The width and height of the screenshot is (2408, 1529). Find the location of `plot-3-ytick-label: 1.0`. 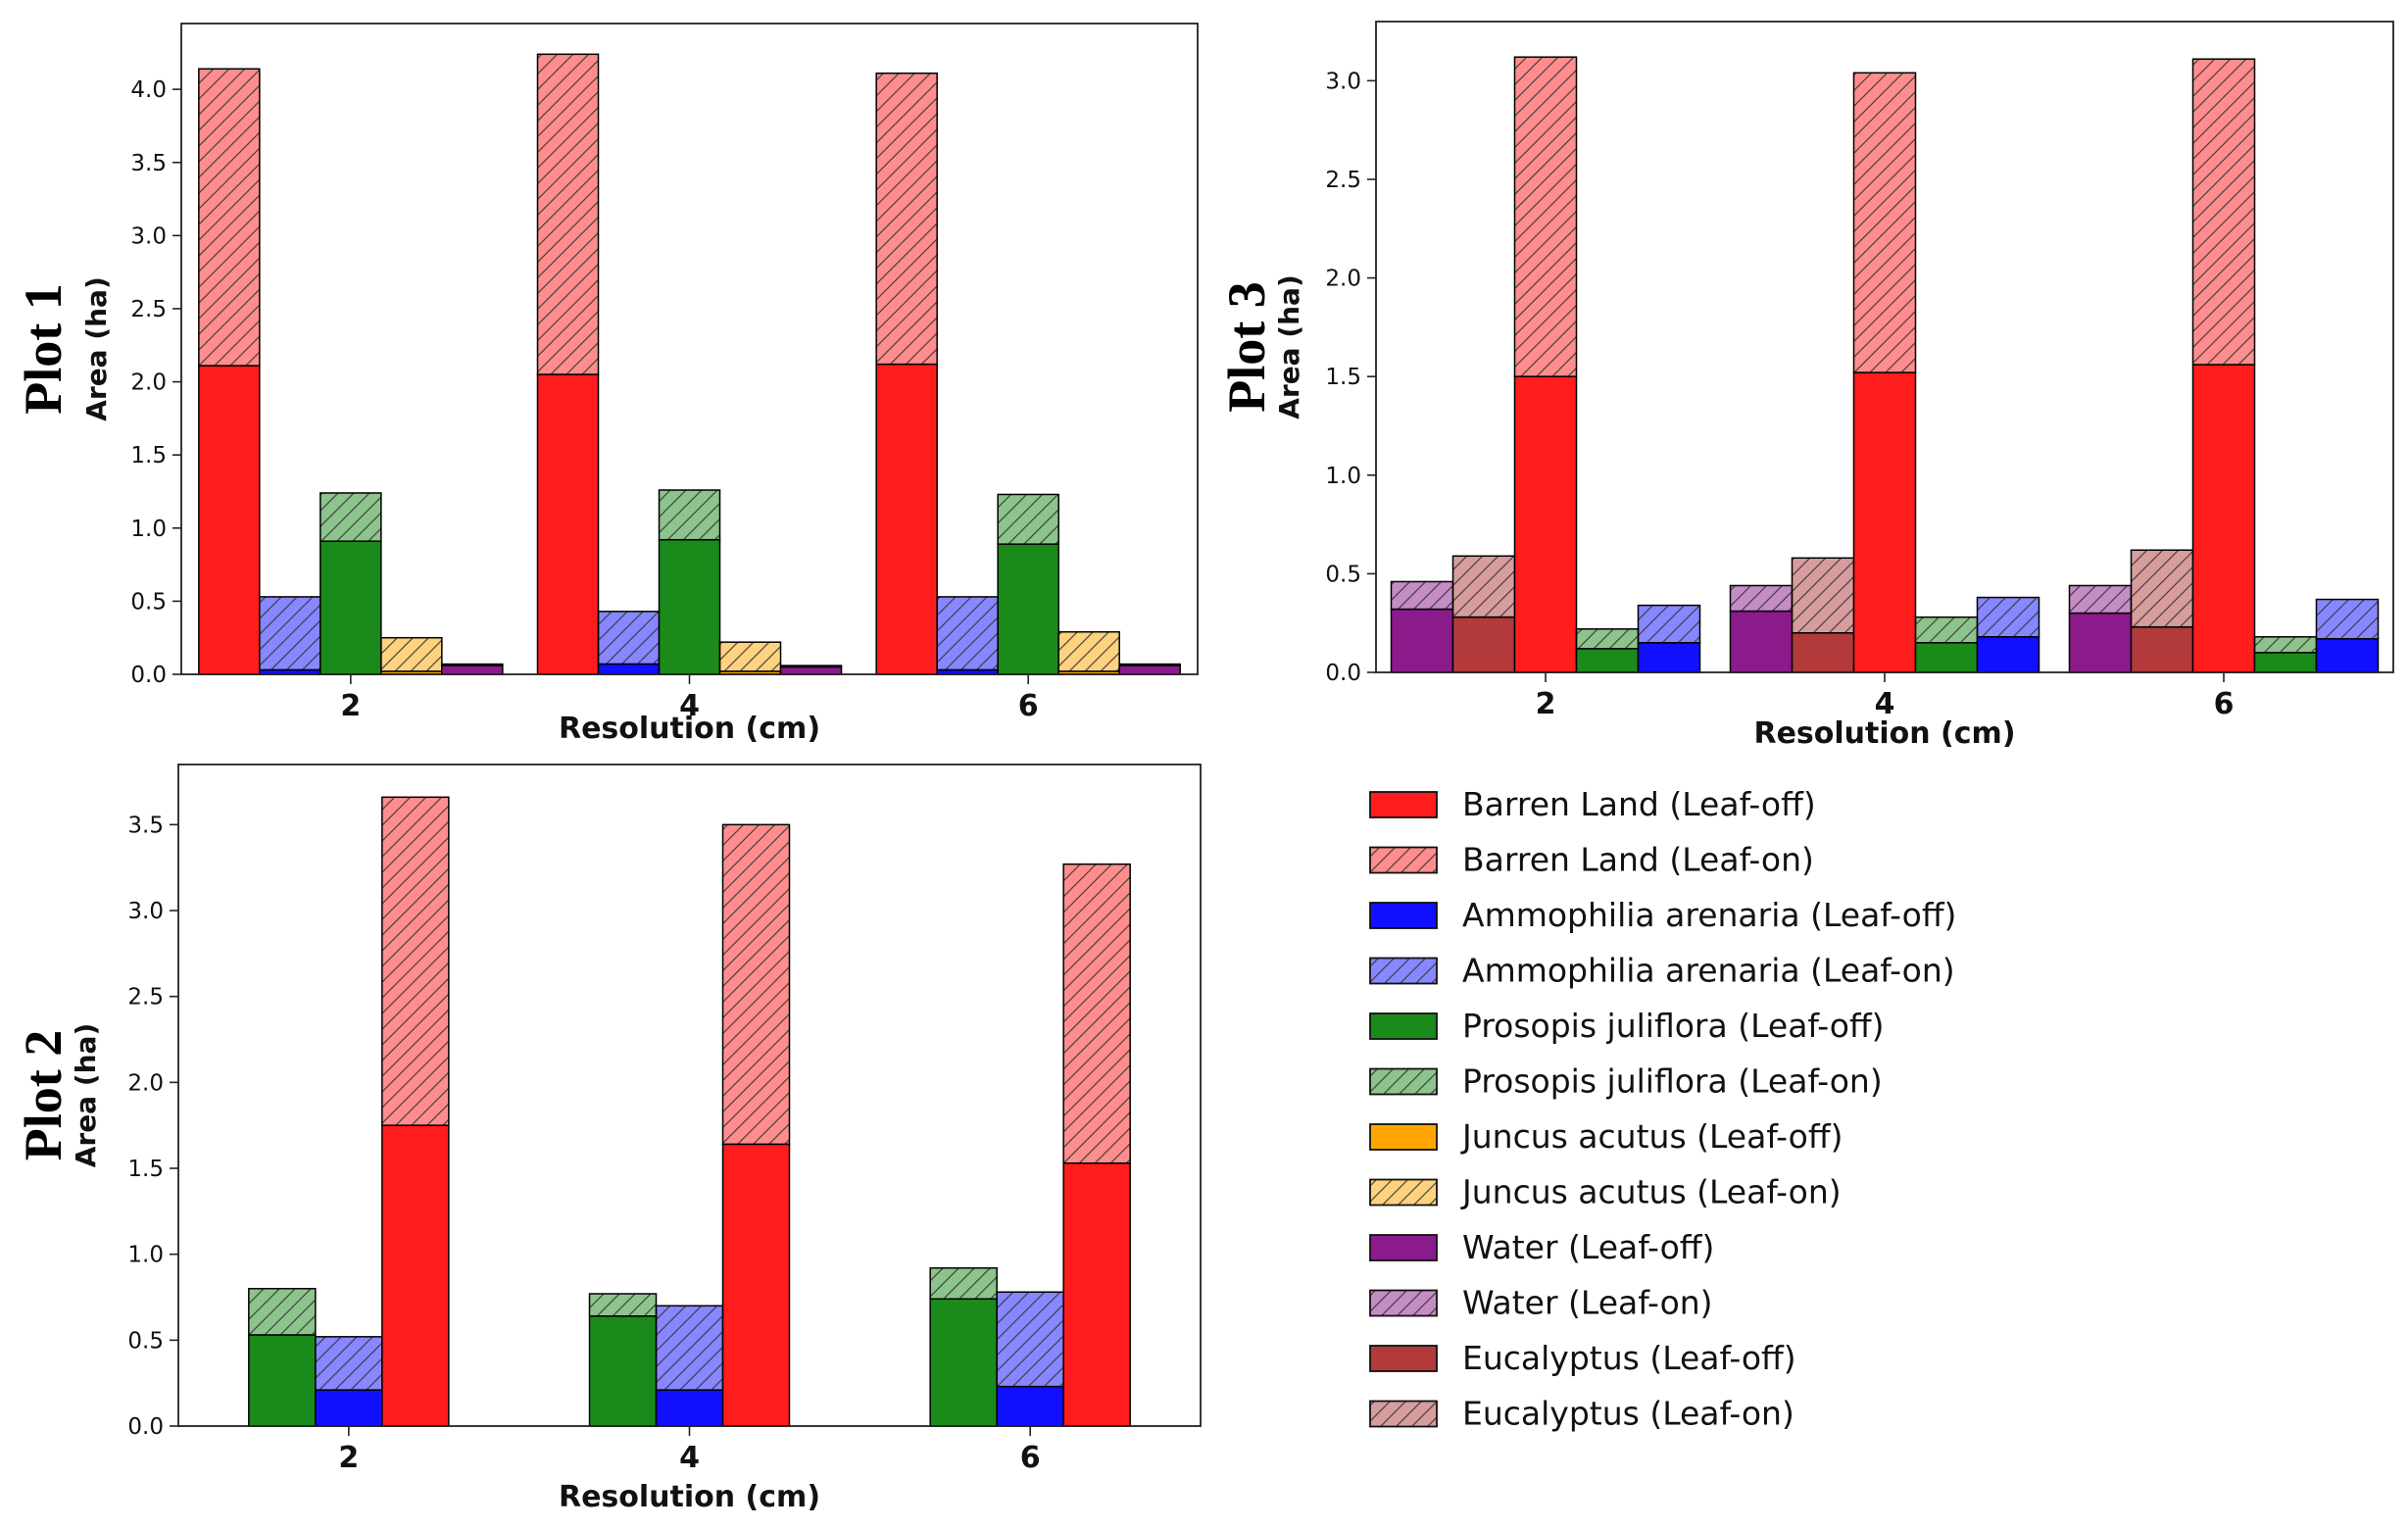

plot-3-ytick-label: 1.0 is located at coordinates (1343, 476).